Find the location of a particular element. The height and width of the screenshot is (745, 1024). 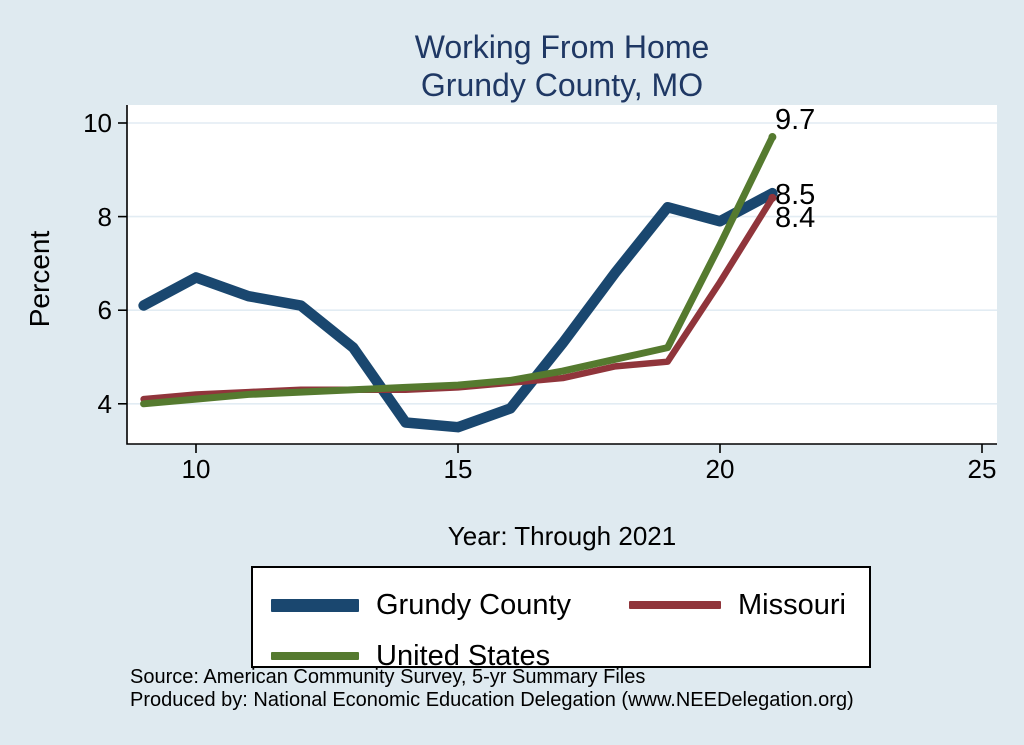

value-label-missouri: 8.4 is located at coordinates (795, 218).